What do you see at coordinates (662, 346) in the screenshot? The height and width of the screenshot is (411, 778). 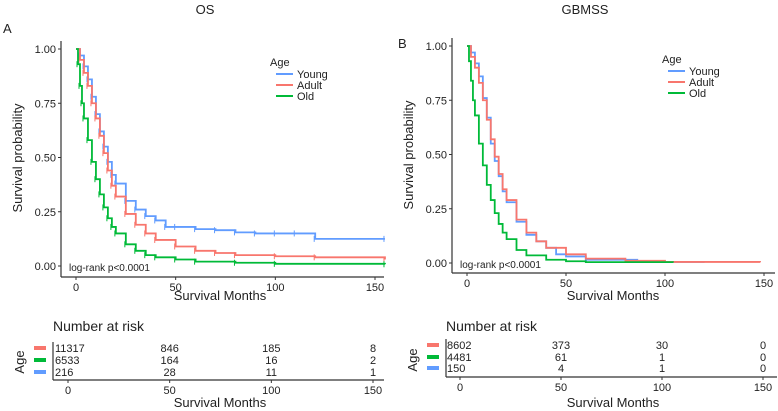 I see `risk-count: 30` at bounding box center [662, 346].